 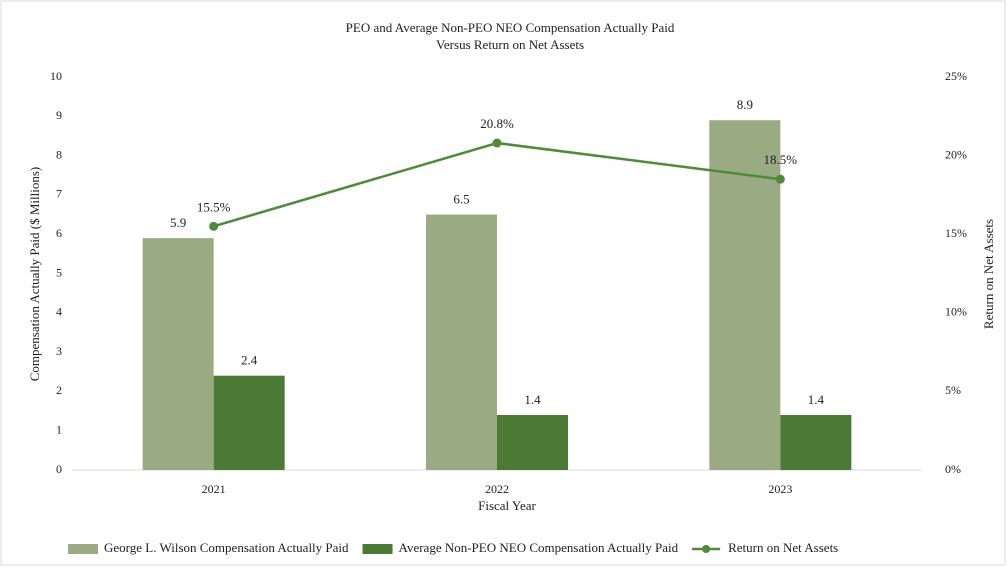 What do you see at coordinates (178, 222) in the screenshot?
I see `data-label: 5.9` at bounding box center [178, 222].